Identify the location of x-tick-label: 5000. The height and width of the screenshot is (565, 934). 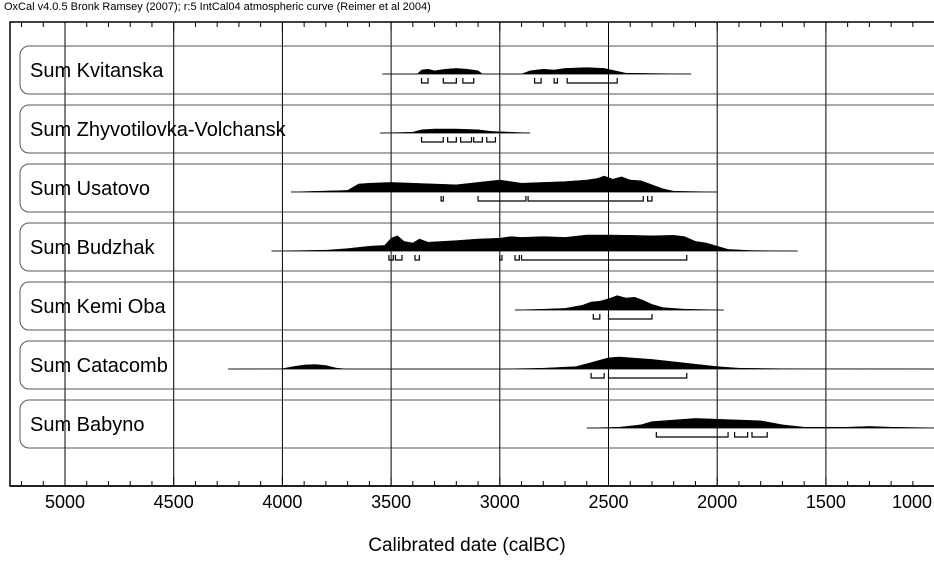
(65, 502).